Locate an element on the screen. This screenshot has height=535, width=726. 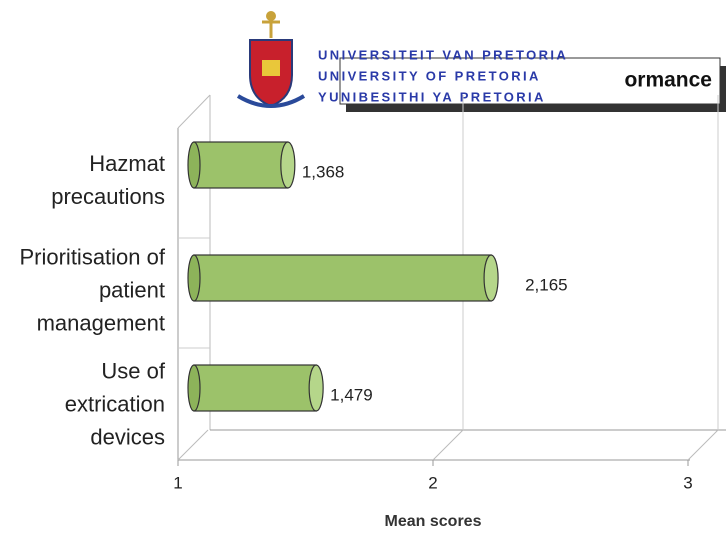
value-label: 2,165 is located at coordinates (546, 284).